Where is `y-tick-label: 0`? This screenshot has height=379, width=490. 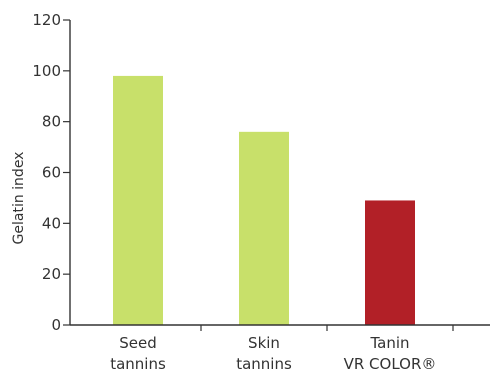 y-tick-label: 0 is located at coordinates (56, 325).